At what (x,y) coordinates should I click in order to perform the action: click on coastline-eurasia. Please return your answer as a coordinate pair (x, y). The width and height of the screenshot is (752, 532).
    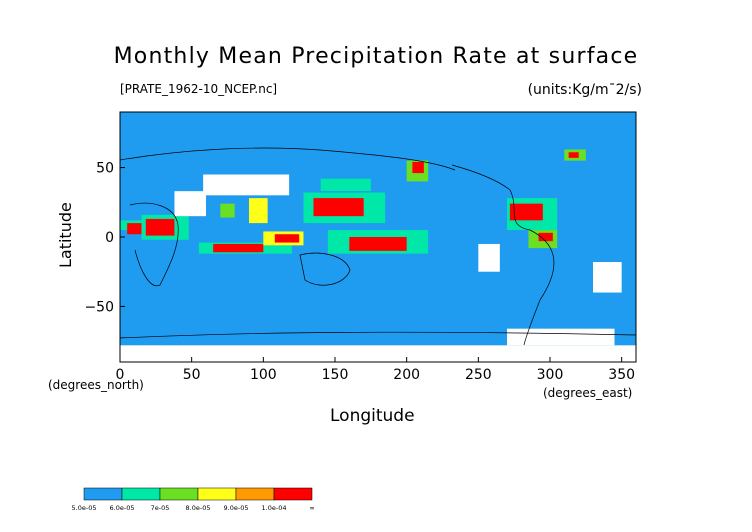
    Looking at the image, I should click on (288, 159).